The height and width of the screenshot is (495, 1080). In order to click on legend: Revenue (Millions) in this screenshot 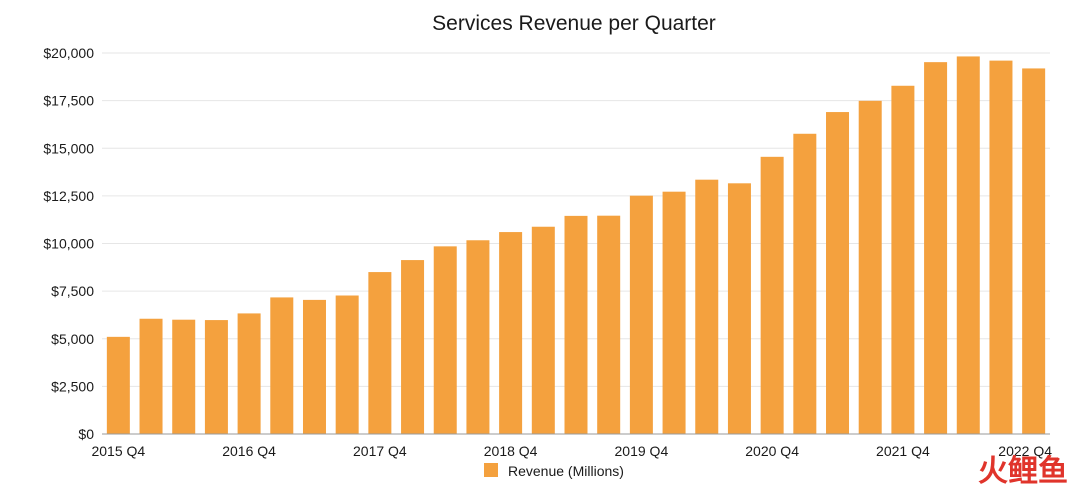, I will do `click(554, 471)`.